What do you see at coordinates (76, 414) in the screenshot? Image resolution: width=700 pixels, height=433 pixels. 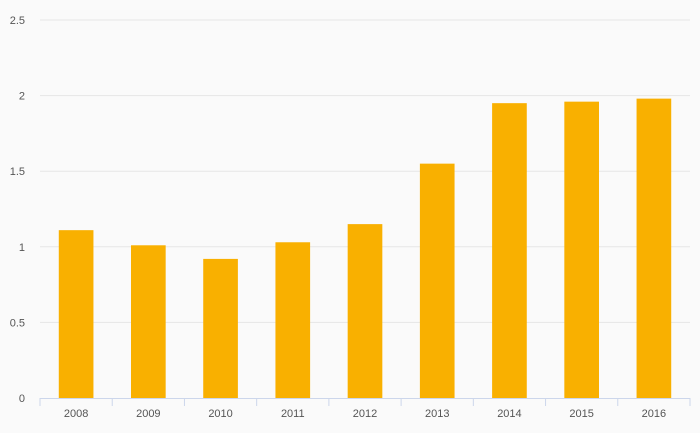 I see `x-tick-label: 2008` at bounding box center [76, 414].